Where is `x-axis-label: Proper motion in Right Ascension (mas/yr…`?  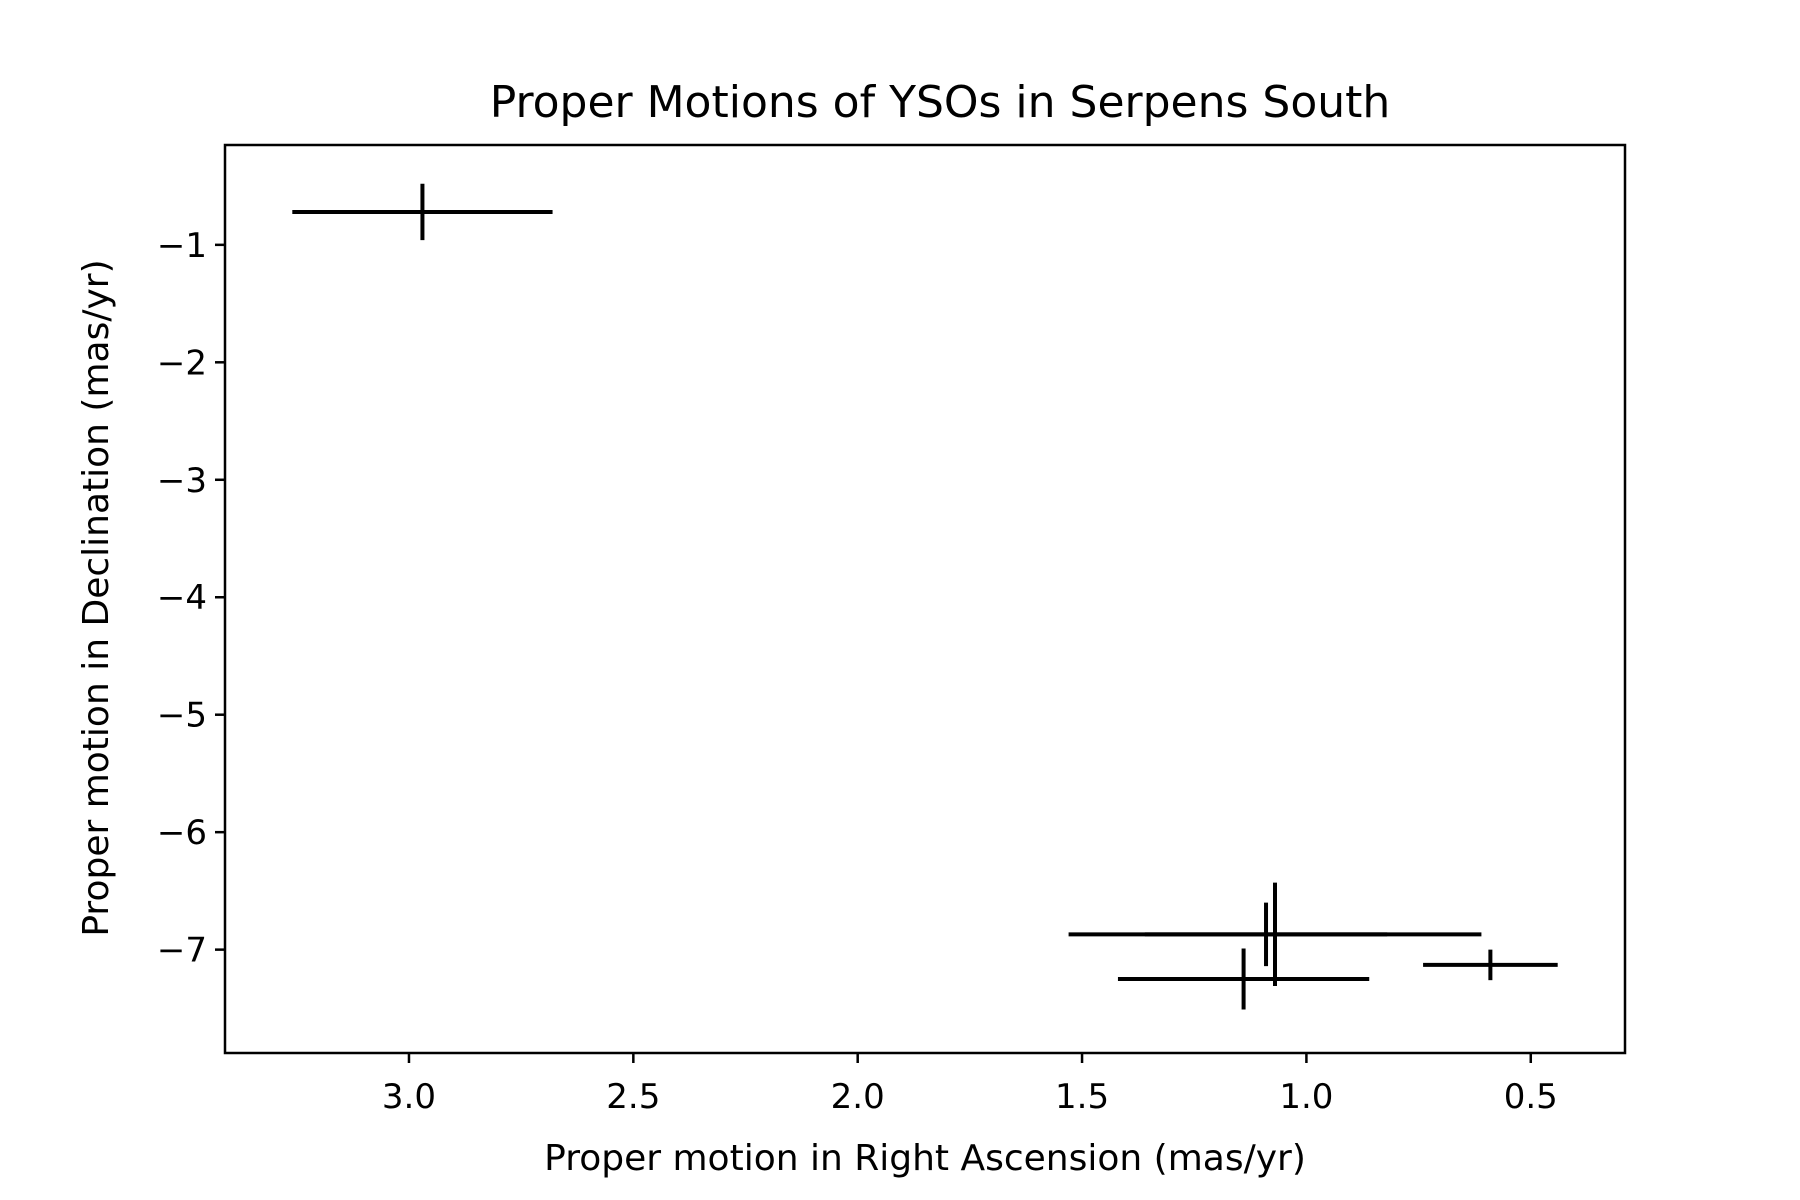 x-axis-label: Proper motion in Right Ascension (mas/yr… is located at coordinates (925, 1158).